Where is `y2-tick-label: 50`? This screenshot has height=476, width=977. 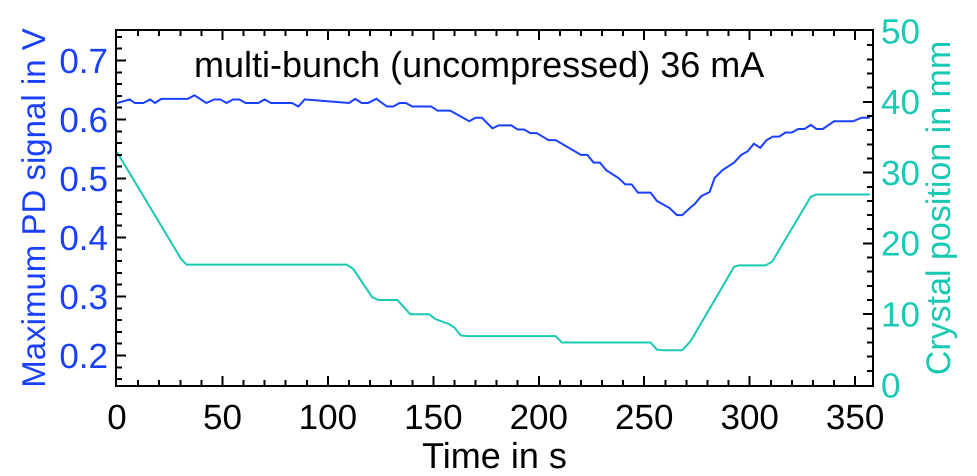
y2-tick-label: 50 is located at coordinates (900, 32).